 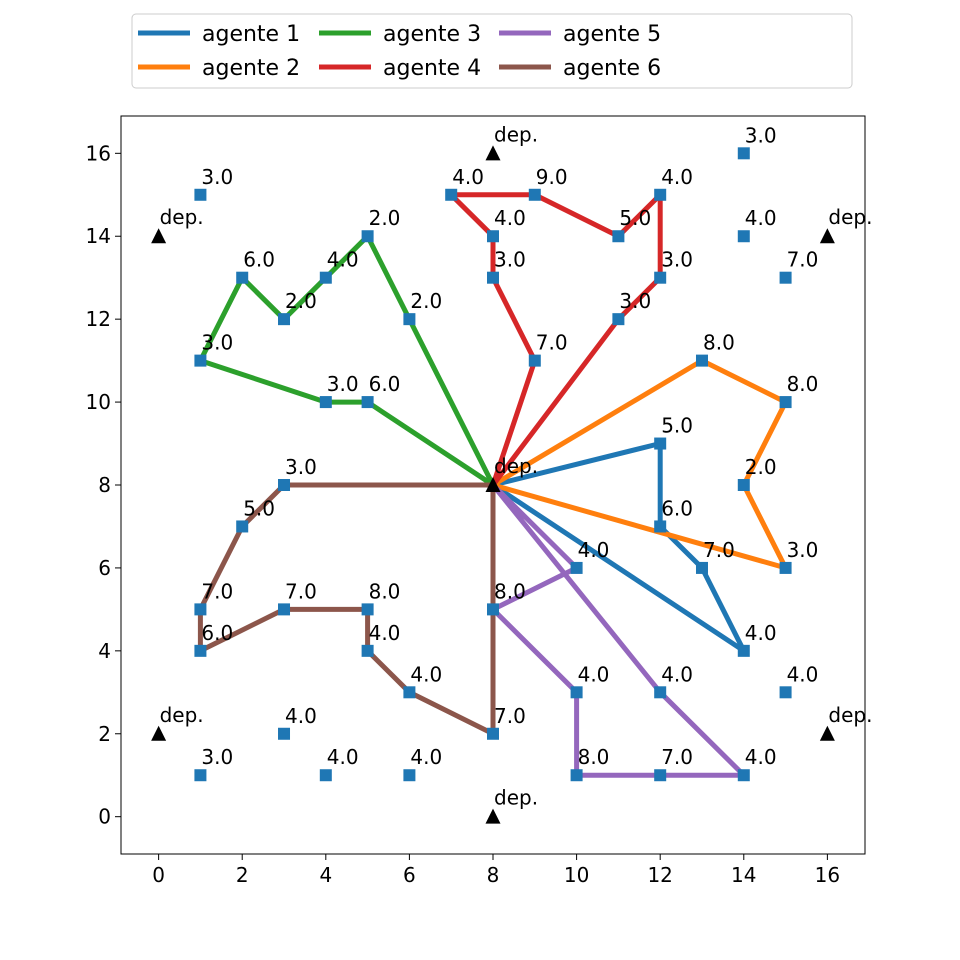 I want to click on legend-box, so click(x=492, y=51).